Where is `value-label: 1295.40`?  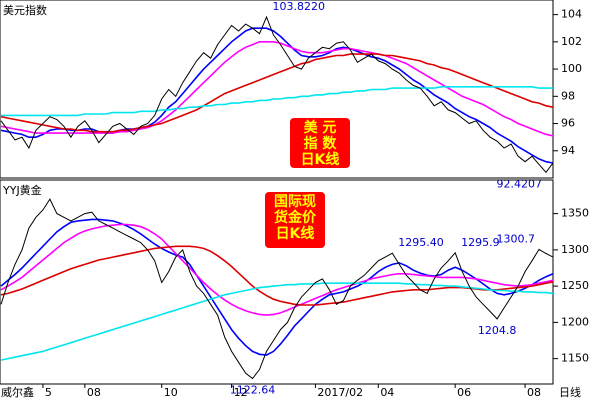 value-label: 1295.40 is located at coordinates (421, 242).